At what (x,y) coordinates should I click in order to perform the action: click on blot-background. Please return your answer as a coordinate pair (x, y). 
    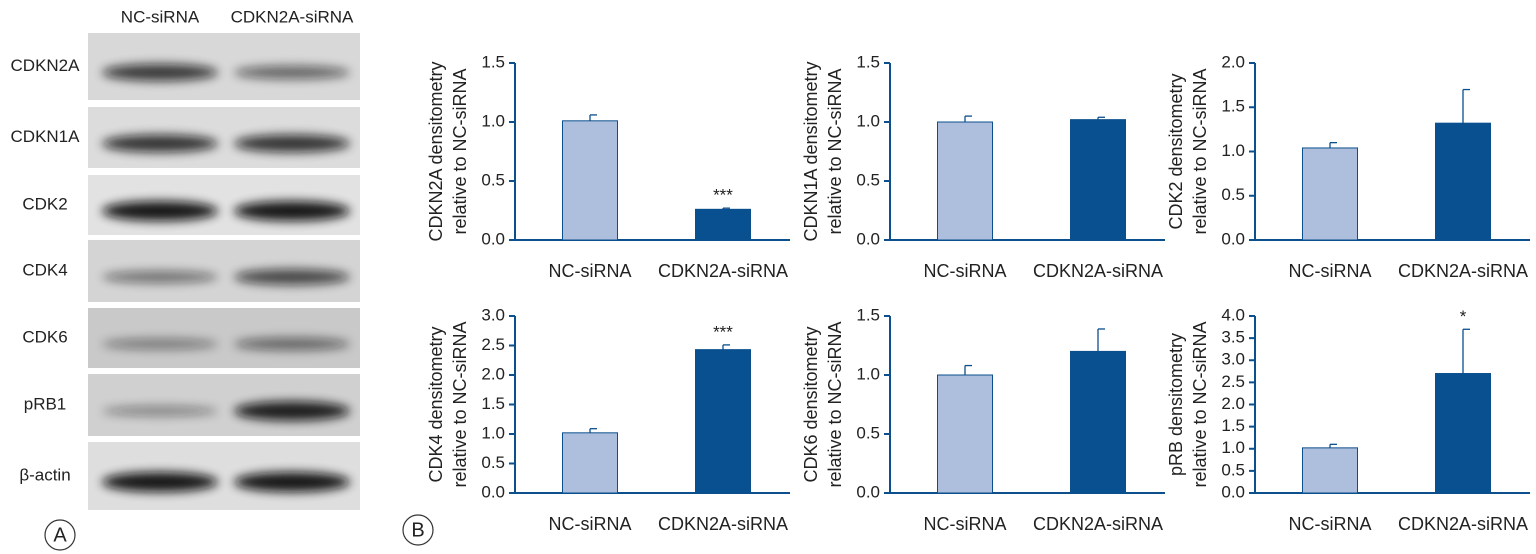
    Looking at the image, I should click on (224, 338).